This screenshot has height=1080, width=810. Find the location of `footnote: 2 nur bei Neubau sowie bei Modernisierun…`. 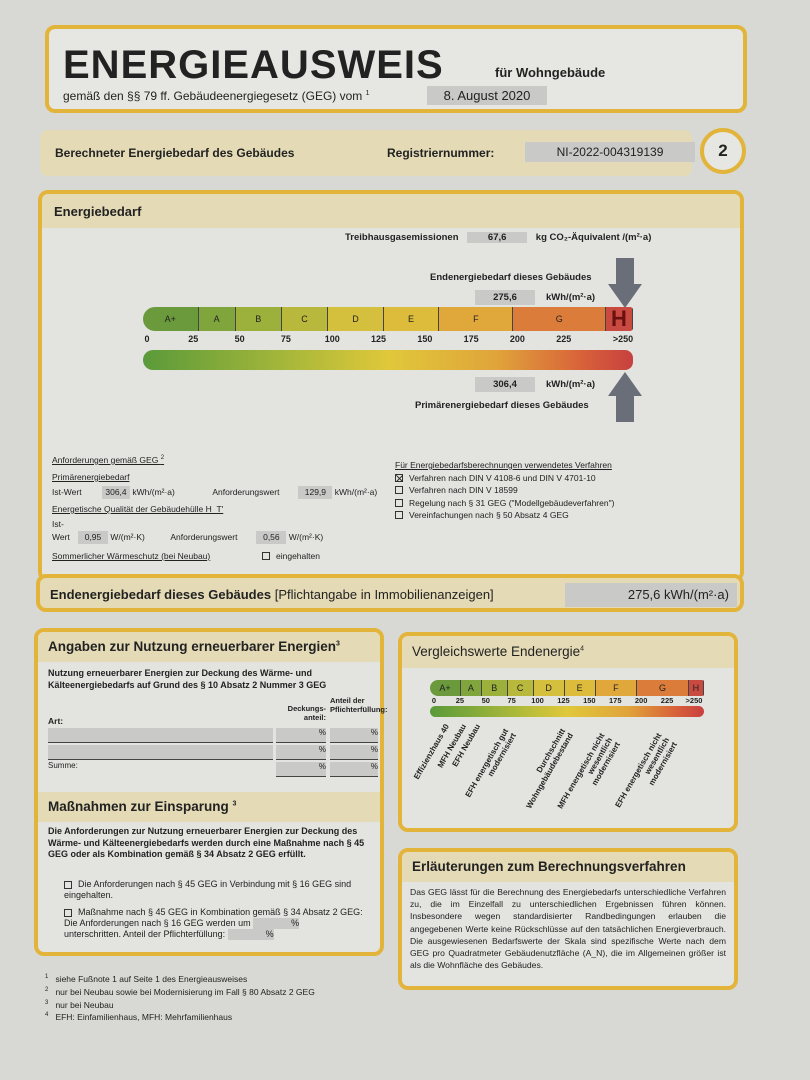

footnote: 2 nur bei Neubau sowie bei Modernisierun… is located at coordinates (180, 991).